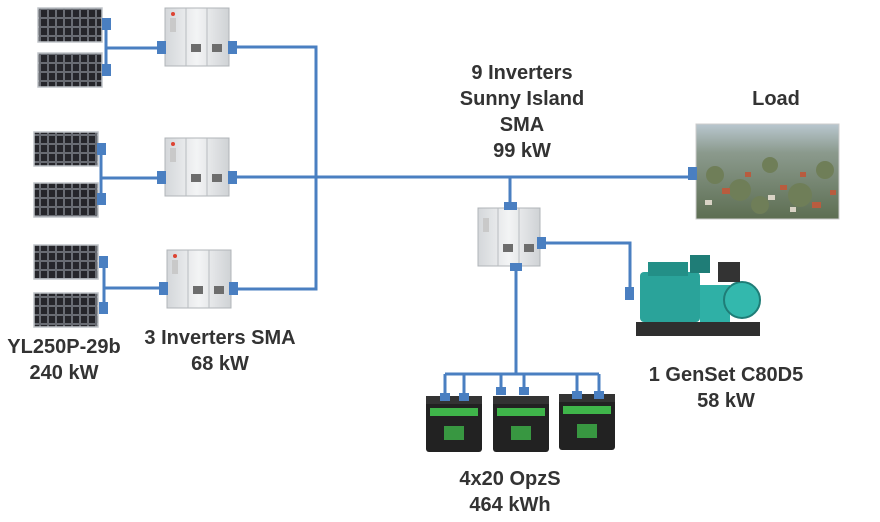 Image resolution: width=880 pixels, height=522 pixels. I want to click on wire-pv2, so click(129, 175).